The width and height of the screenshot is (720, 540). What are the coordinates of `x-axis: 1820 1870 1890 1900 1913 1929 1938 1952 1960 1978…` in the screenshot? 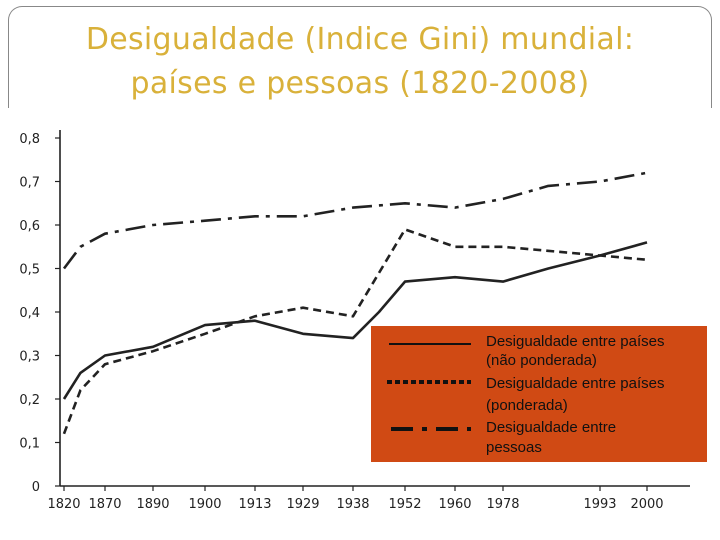 It's located at (368, 498).